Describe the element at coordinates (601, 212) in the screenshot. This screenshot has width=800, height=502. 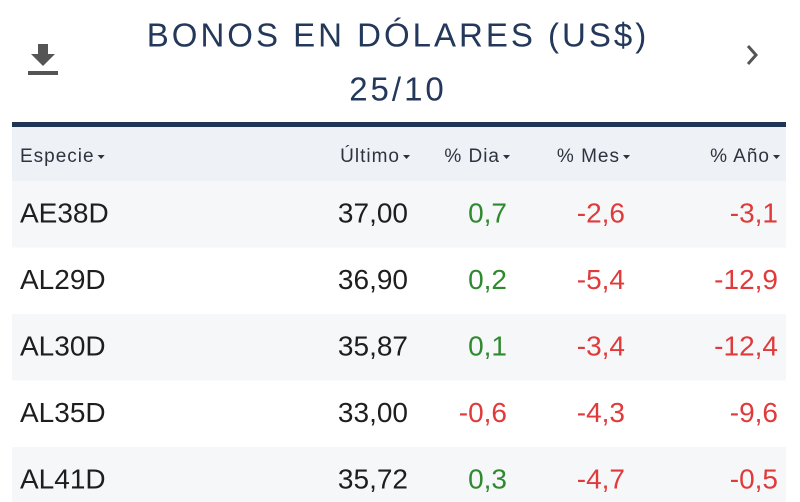
I see `cell-value: -2,6` at that location.